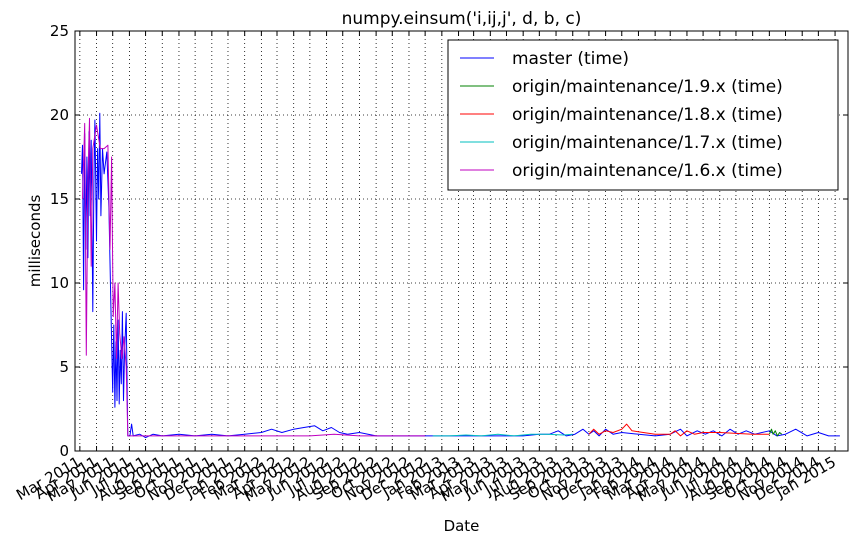  I want to click on y-tick-label: 25, so click(59, 31).